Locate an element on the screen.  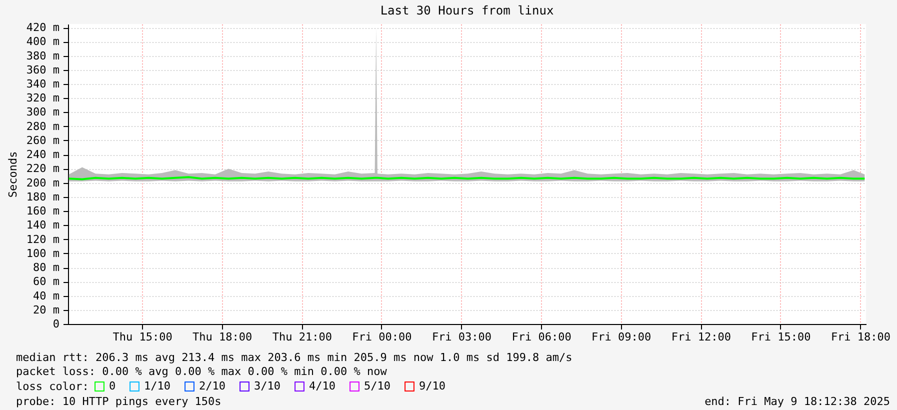
x-tick-label: Thu 15:00 is located at coordinates (142, 337).